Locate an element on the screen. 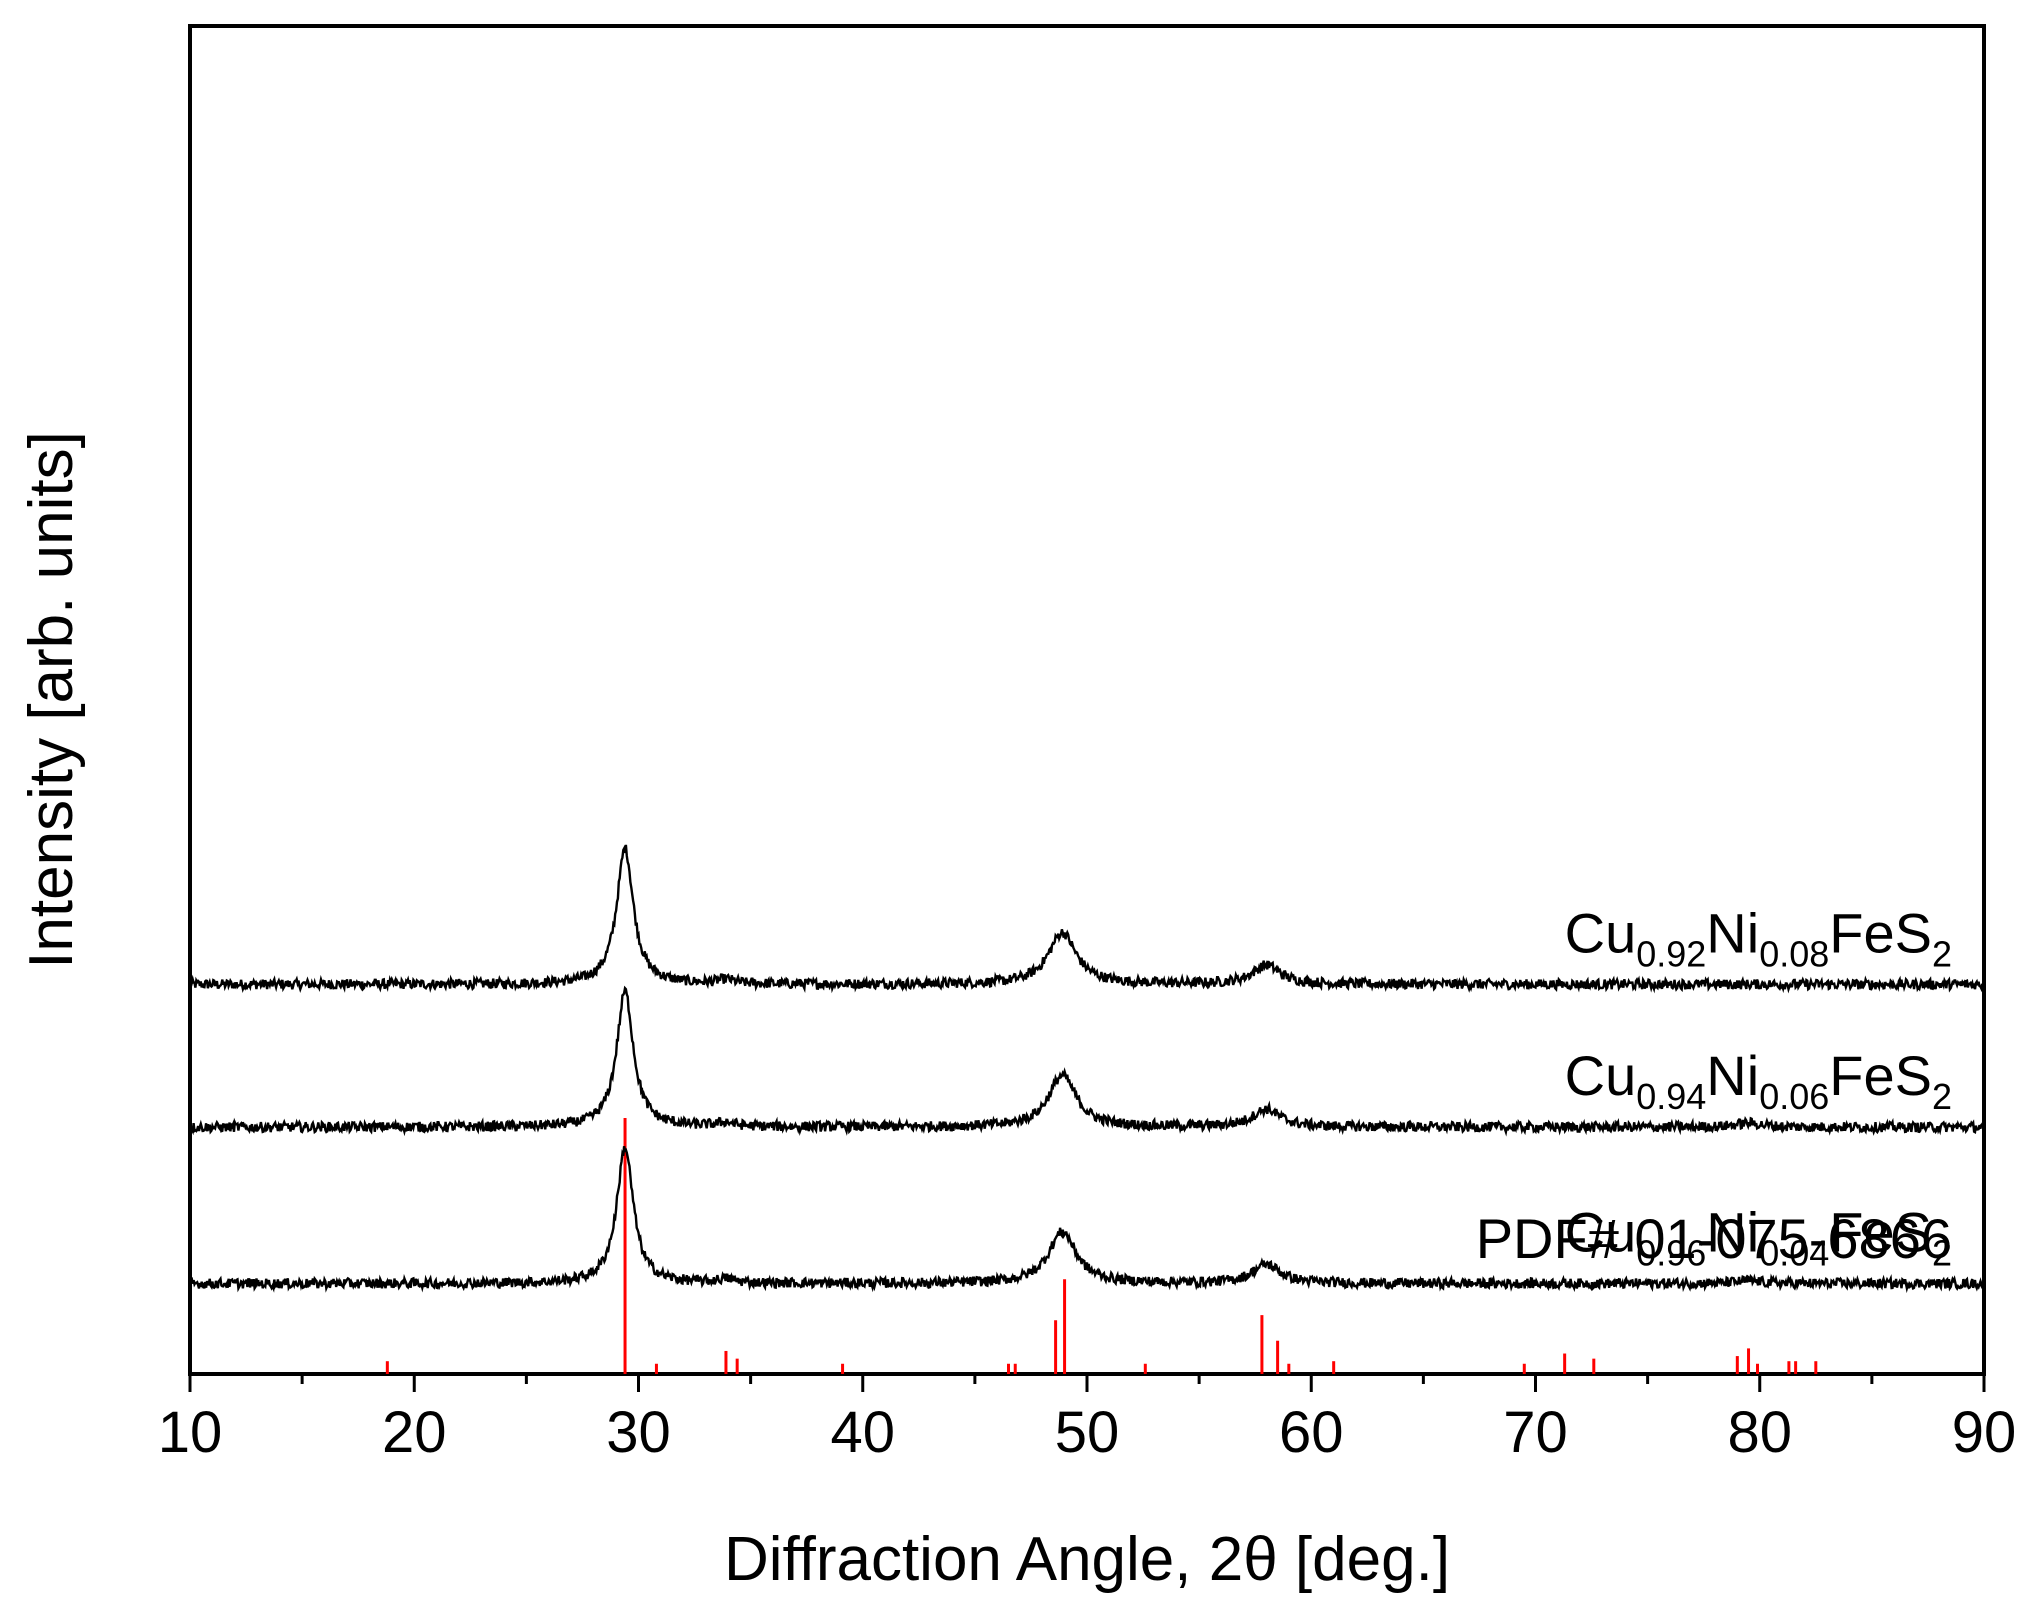 This screenshot has height=1605, width=2039. x-tick-label: 40 is located at coordinates (862, 1432).